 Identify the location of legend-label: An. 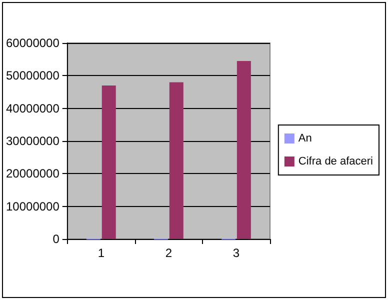
(305, 138).